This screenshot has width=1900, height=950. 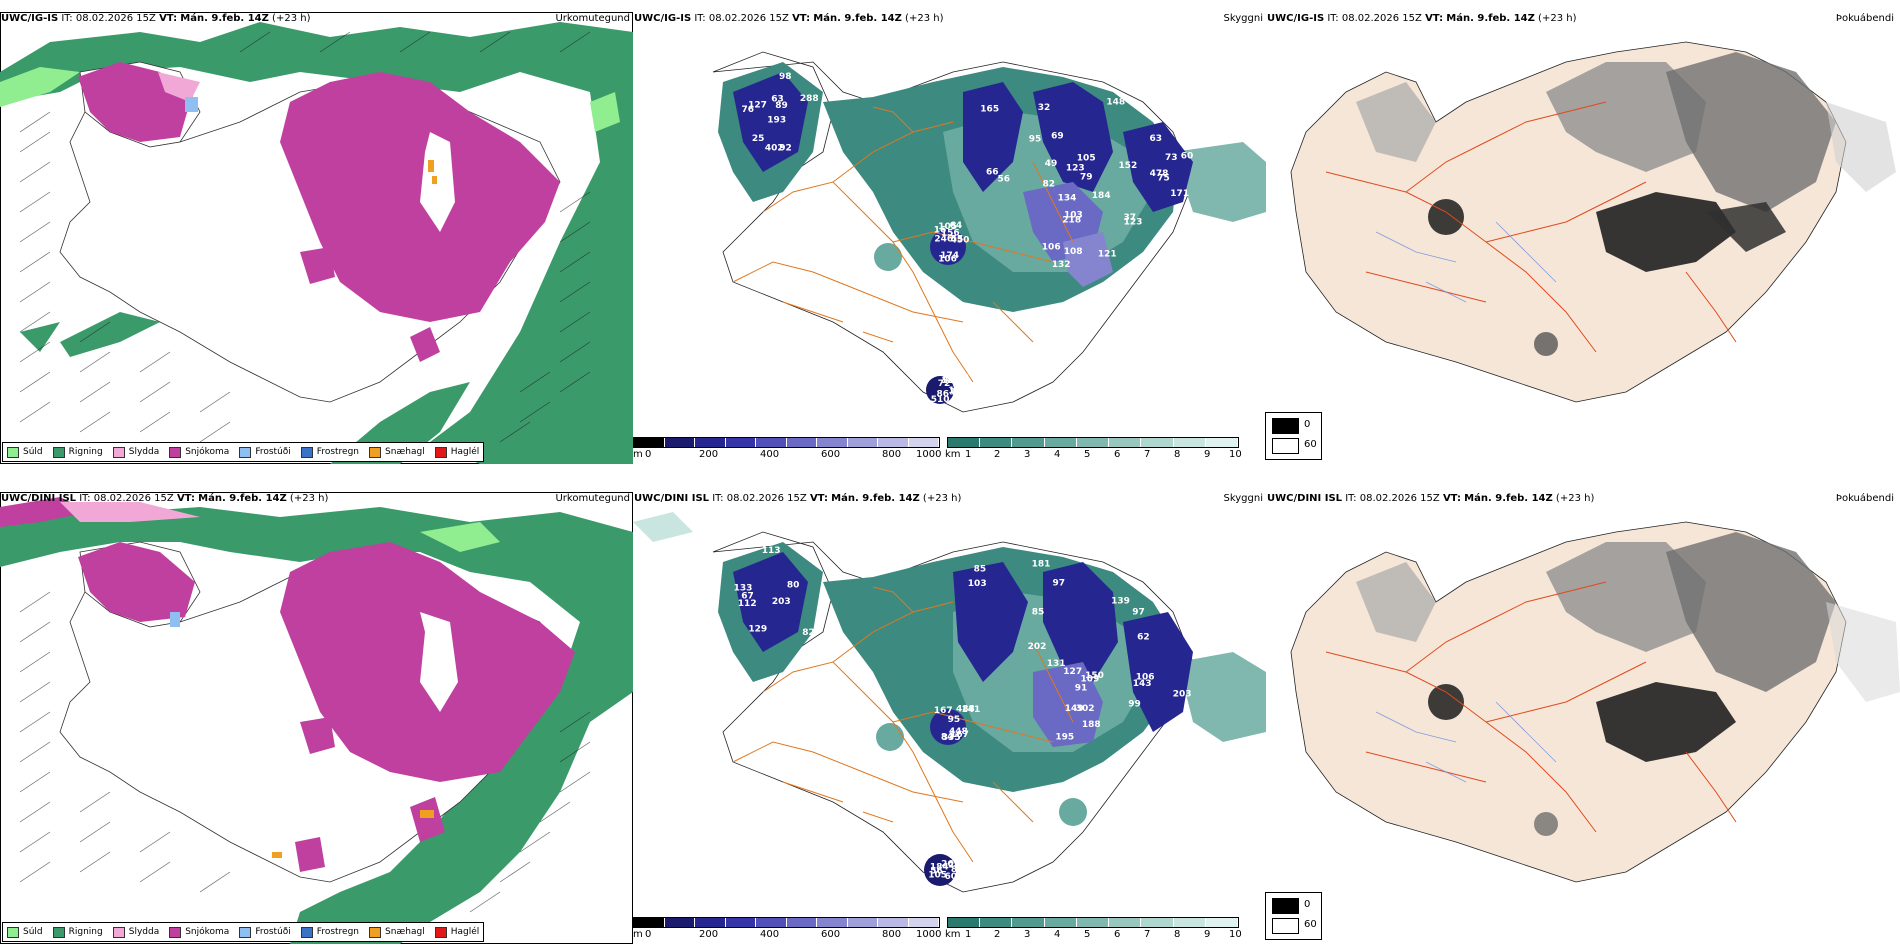 What do you see at coordinates (1120, 601) in the screenshot?
I see `snow-elevation-label: 139` at bounding box center [1120, 601].